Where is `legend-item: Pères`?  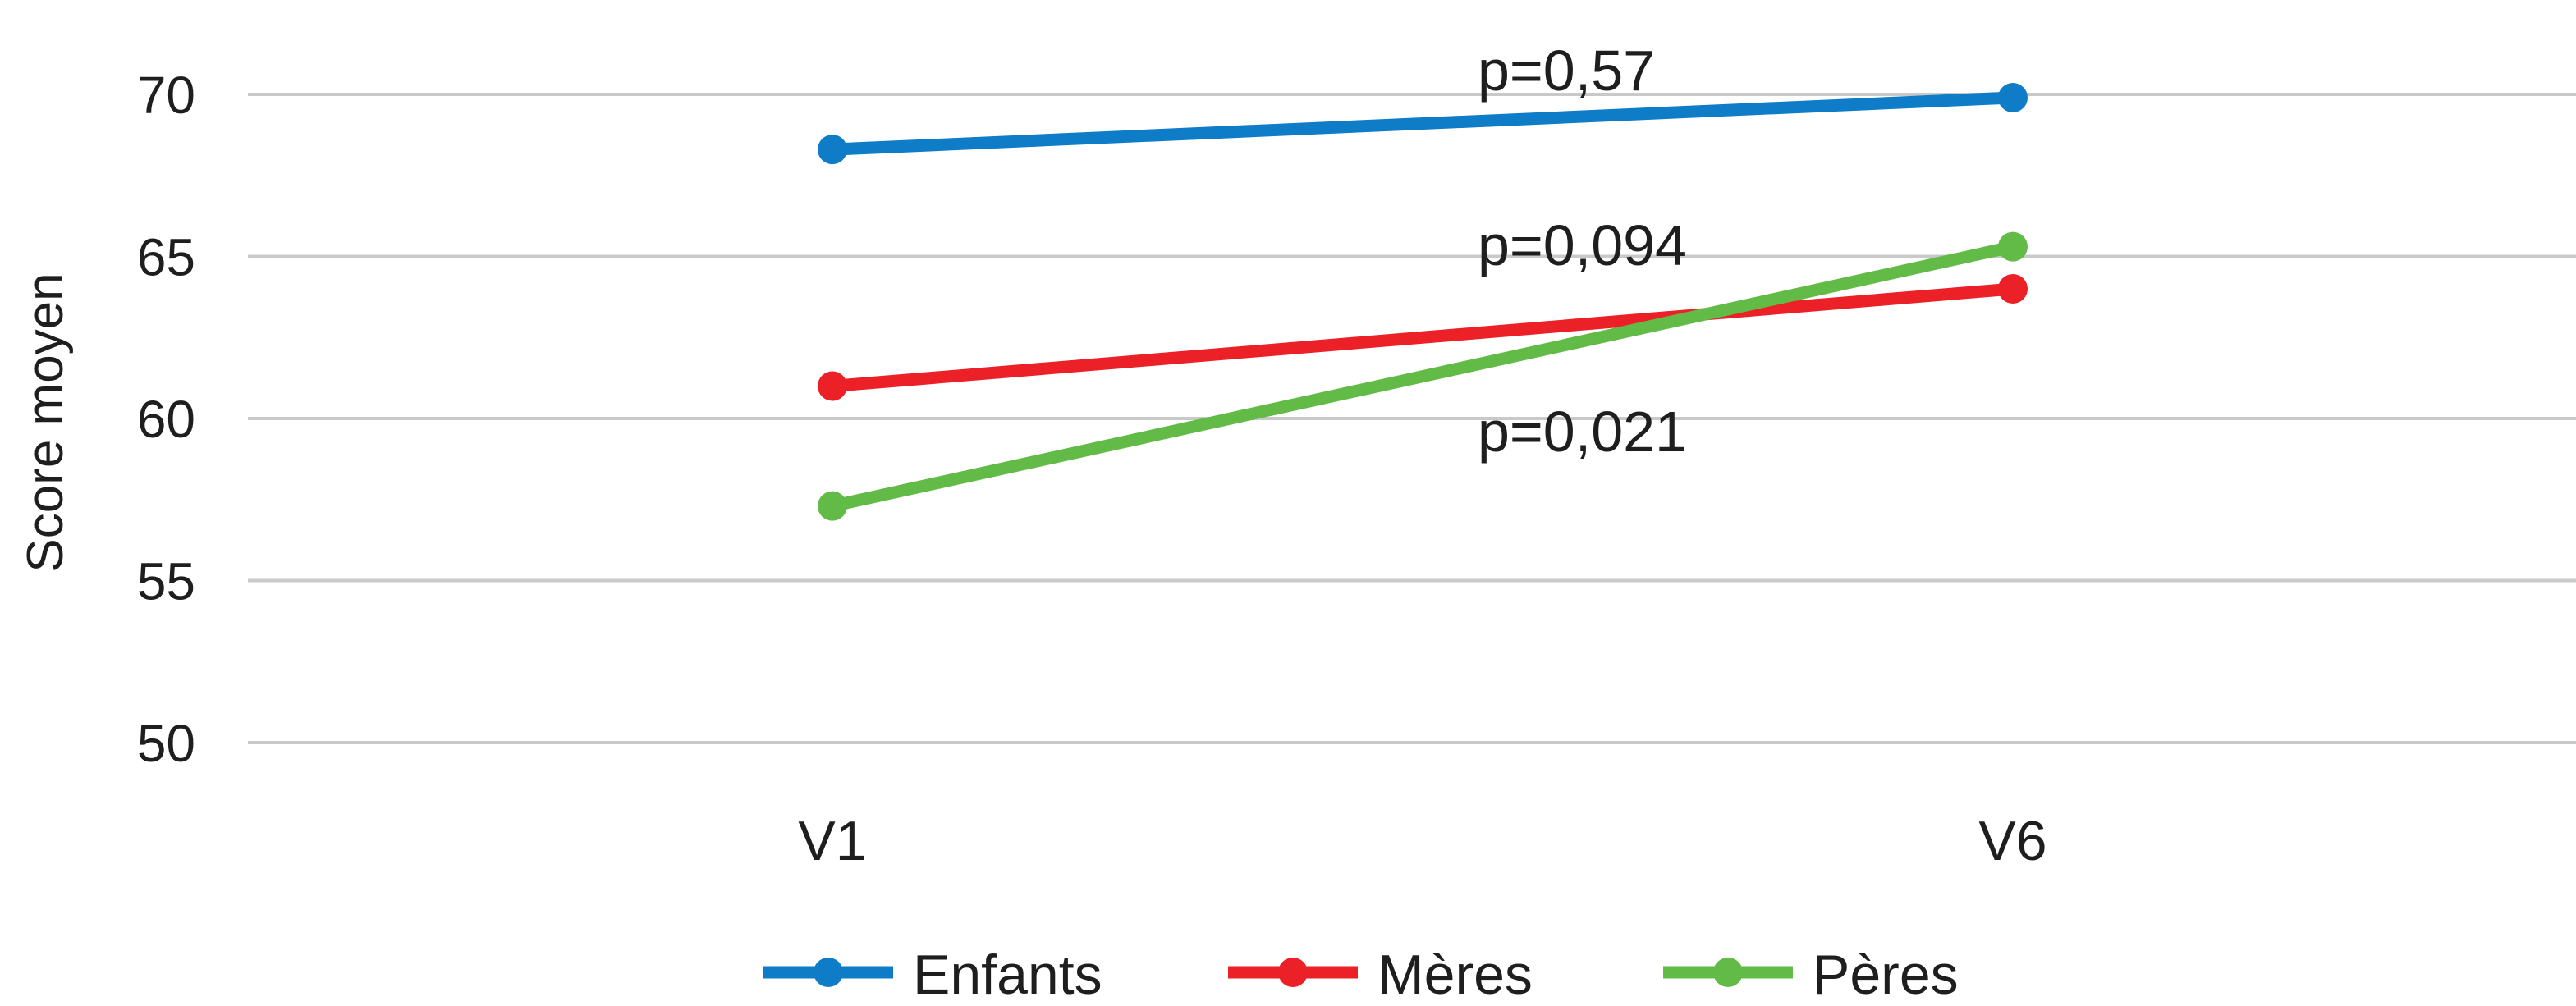 legend-item: Pères is located at coordinates (1811, 975).